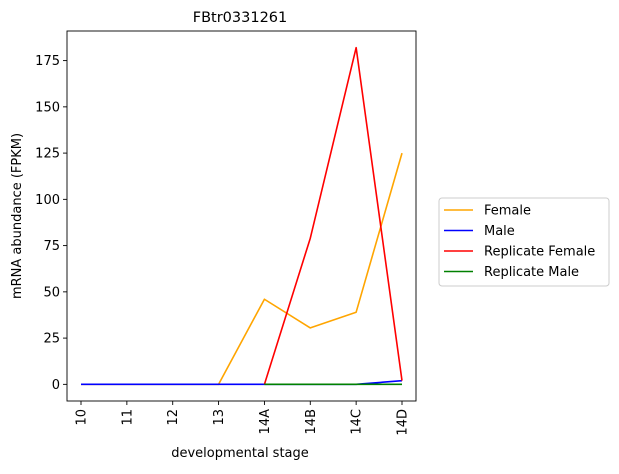 Image resolution: width=619 pixels, height=474 pixels. Describe the element at coordinates (173, 417) in the screenshot. I see `x-tick-label-2: 12` at that location.